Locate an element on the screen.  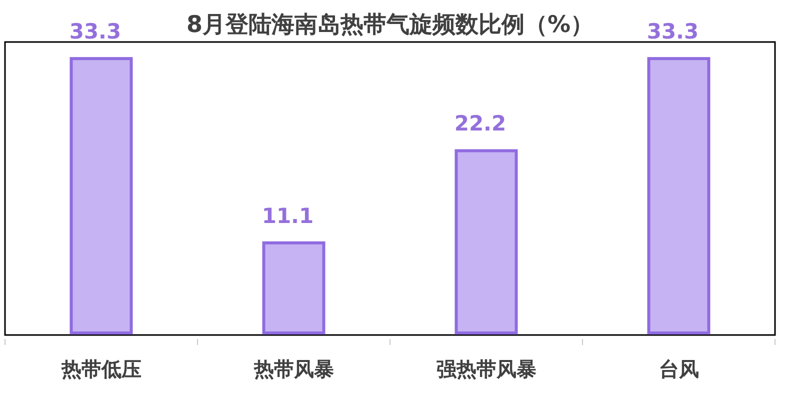
x-tick-label: 台风 is located at coordinates (678, 369).